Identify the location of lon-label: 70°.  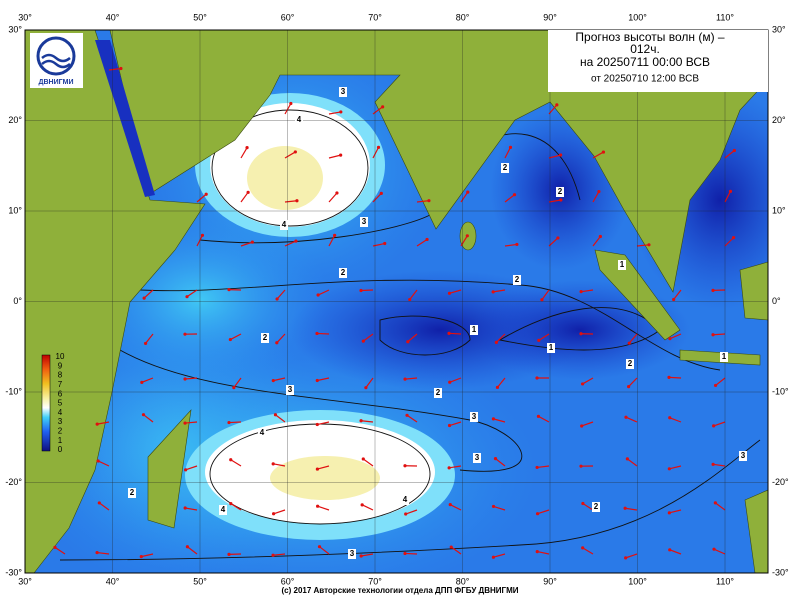
(375, 581).